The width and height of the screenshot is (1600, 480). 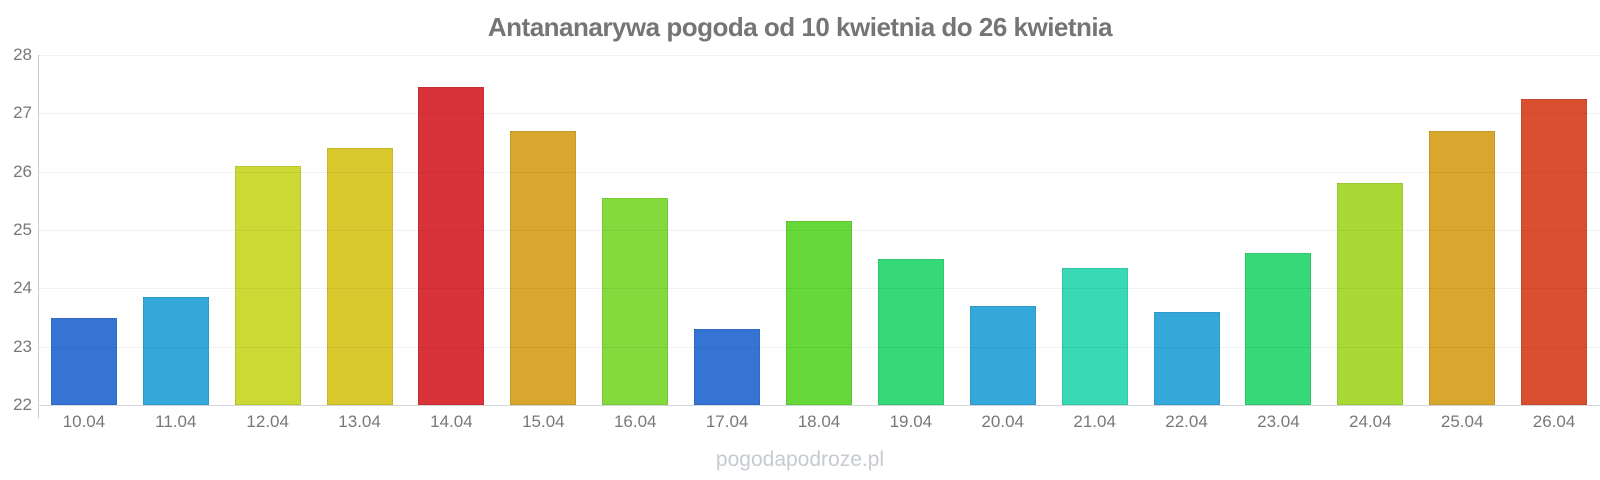 I want to click on bar-14.04, so click(x=451, y=246).